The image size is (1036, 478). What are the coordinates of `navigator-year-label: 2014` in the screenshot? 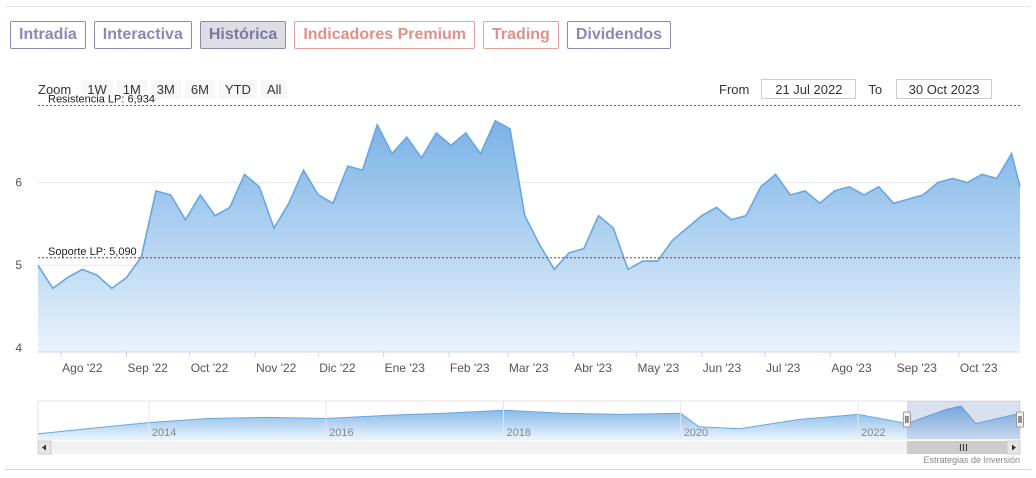 It's located at (164, 433).